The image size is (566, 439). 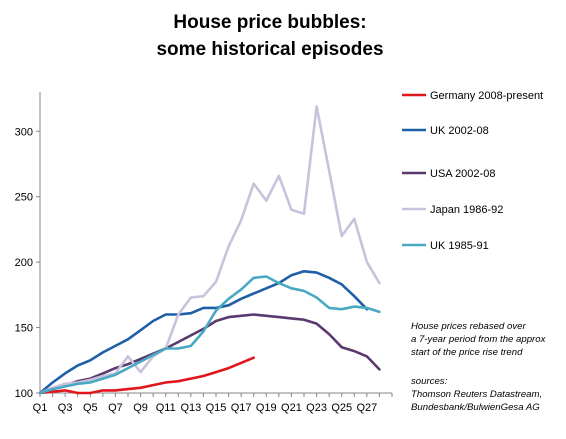 I want to click on x-tick-label: Q17, so click(x=241, y=408).